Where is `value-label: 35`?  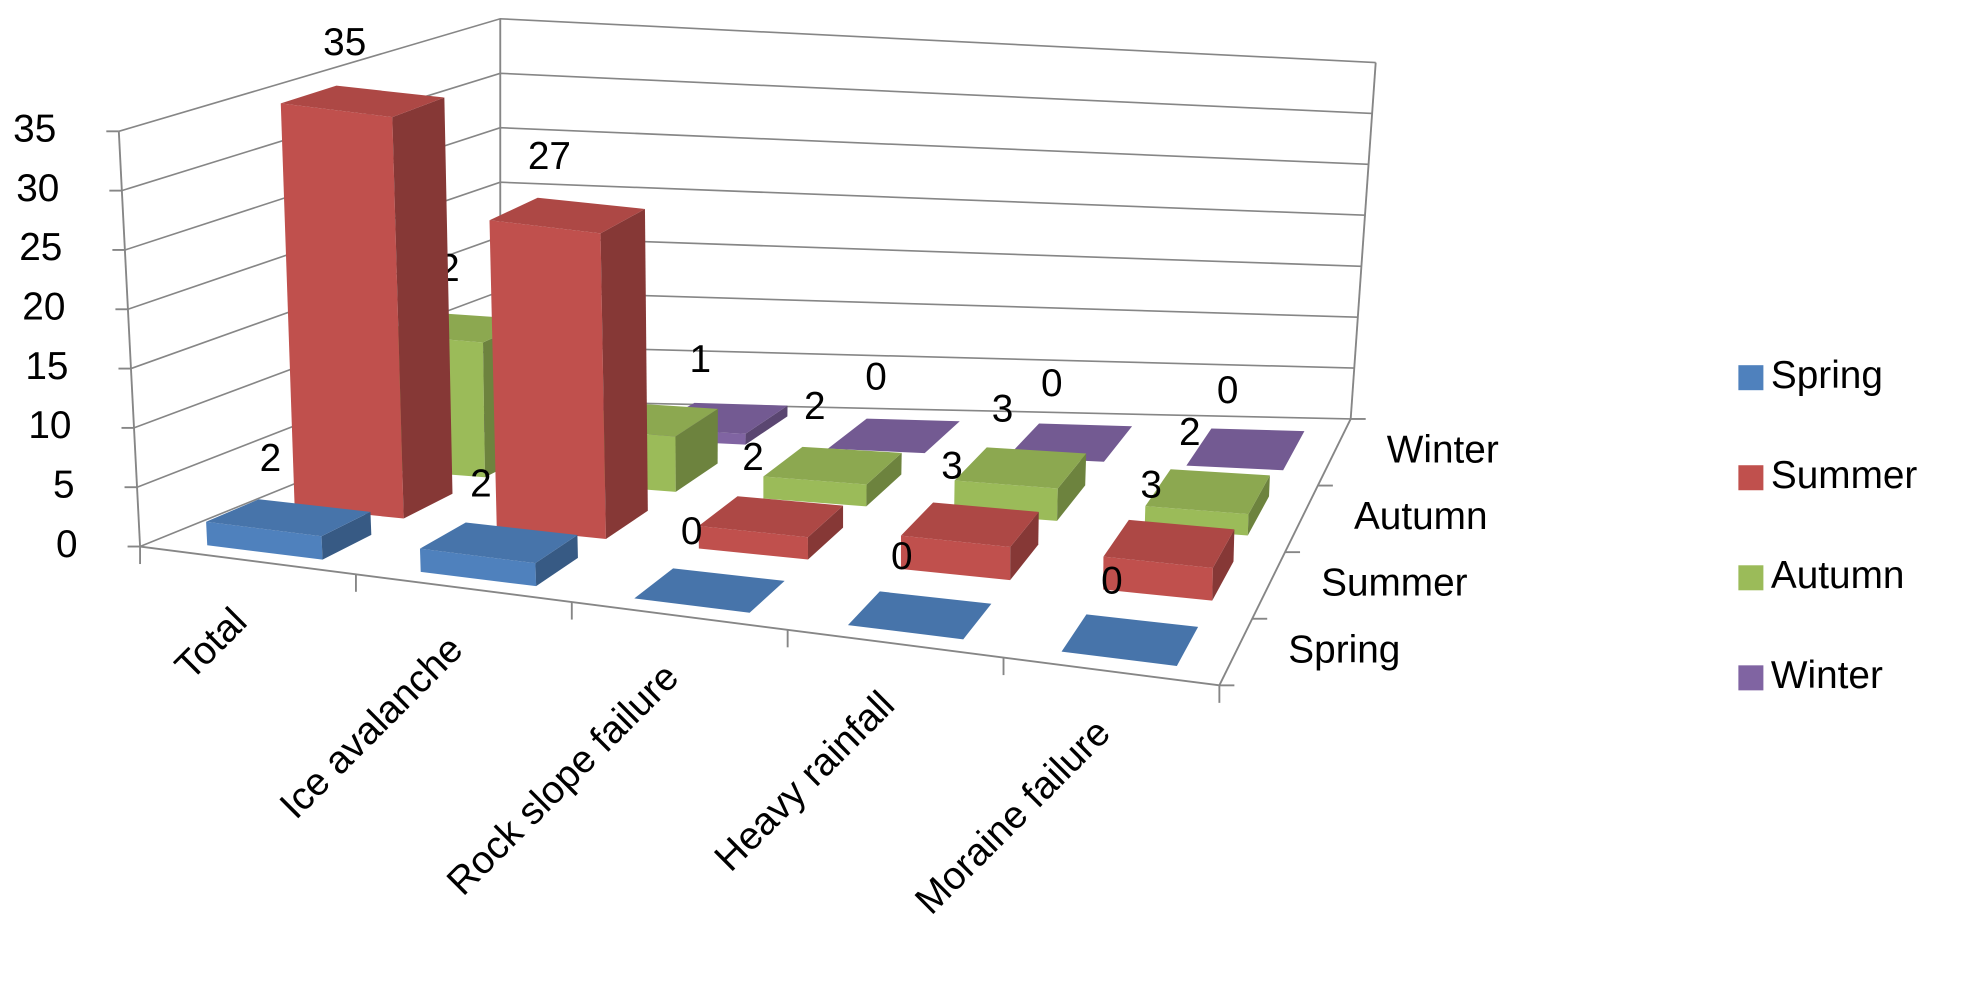 value-label: 35 is located at coordinates (344, 42).